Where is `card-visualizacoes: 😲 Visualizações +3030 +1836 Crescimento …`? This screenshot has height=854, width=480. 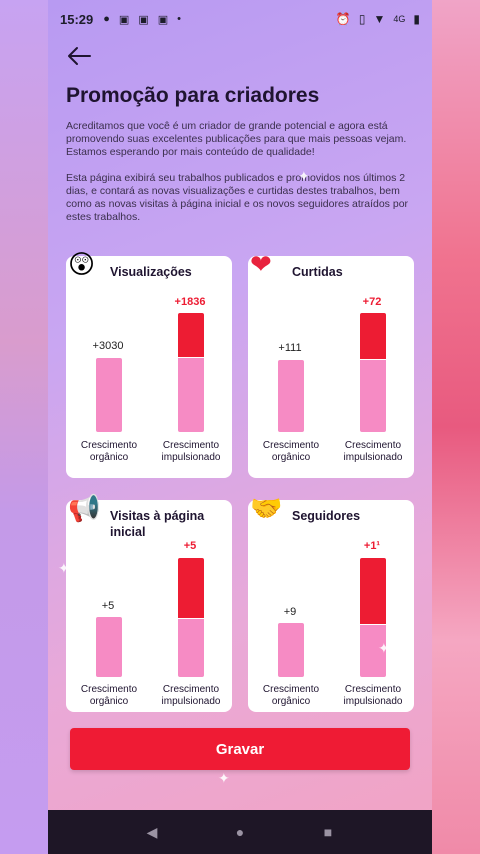
card-visualizacoes: 😲 Visualizações +3030 +1836 Crescimento … is located at coordinates (149, 363).